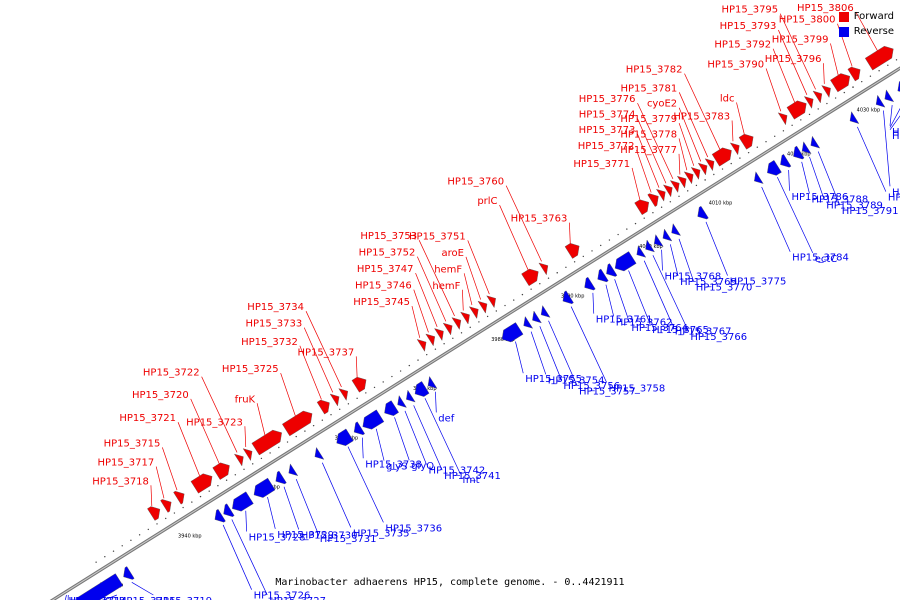  I want to click on legend-reverse: Reverse, so click(866, 31).